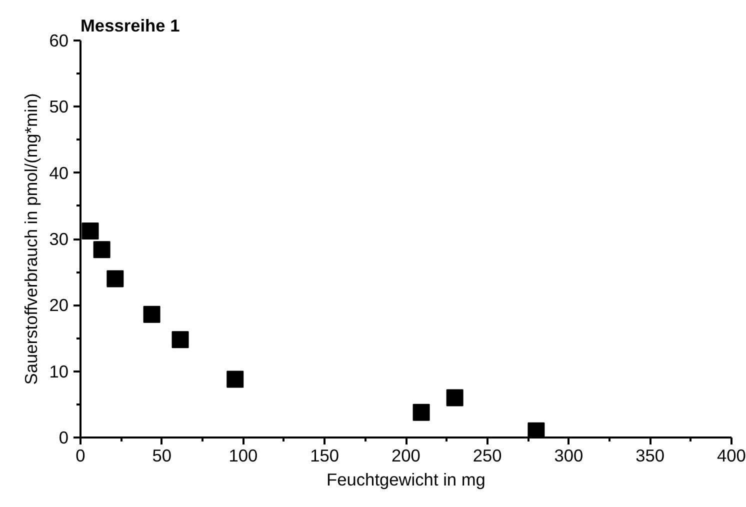 This screenshot has height=507, width=746. I want to click on y-tick-label: 10, so click(59, 371).